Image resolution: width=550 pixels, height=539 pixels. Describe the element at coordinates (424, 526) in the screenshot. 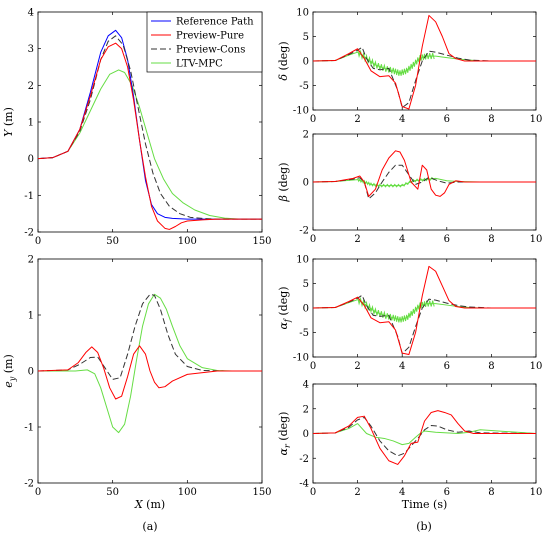

I see `caption-right: (b)` at that location.